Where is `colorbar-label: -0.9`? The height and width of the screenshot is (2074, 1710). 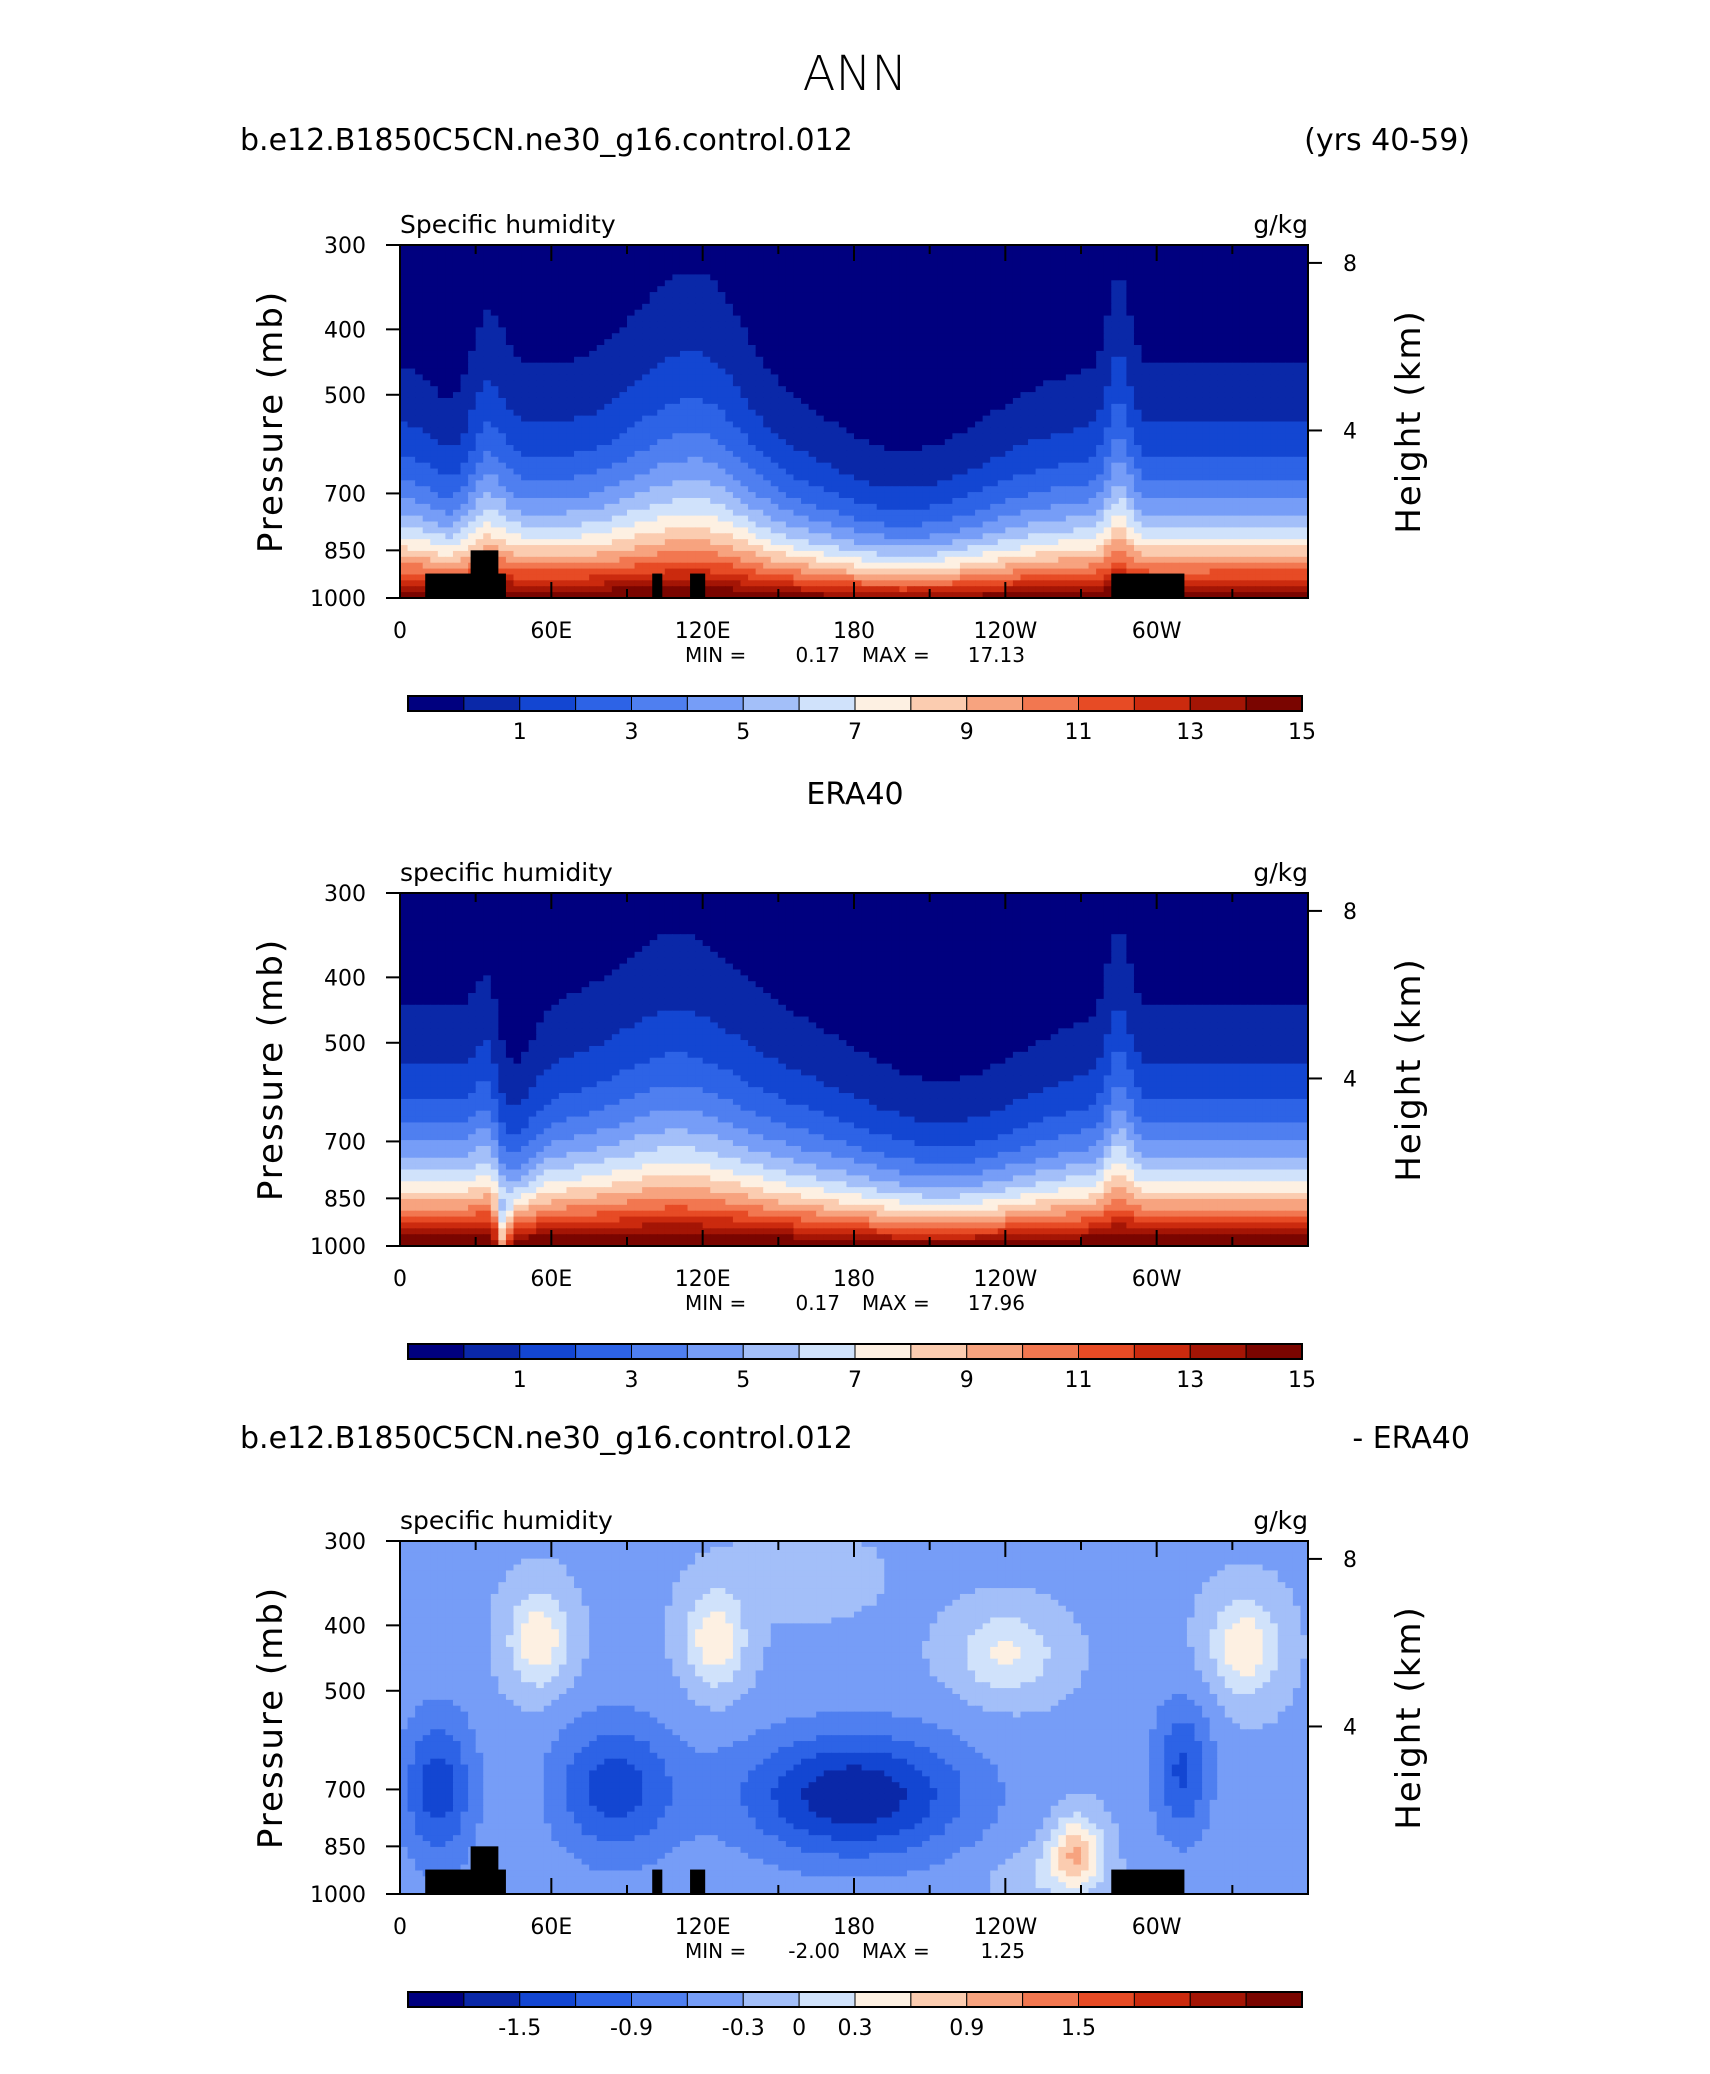 colorbar-label: -0.9 is located at coordinates (631, 2028).